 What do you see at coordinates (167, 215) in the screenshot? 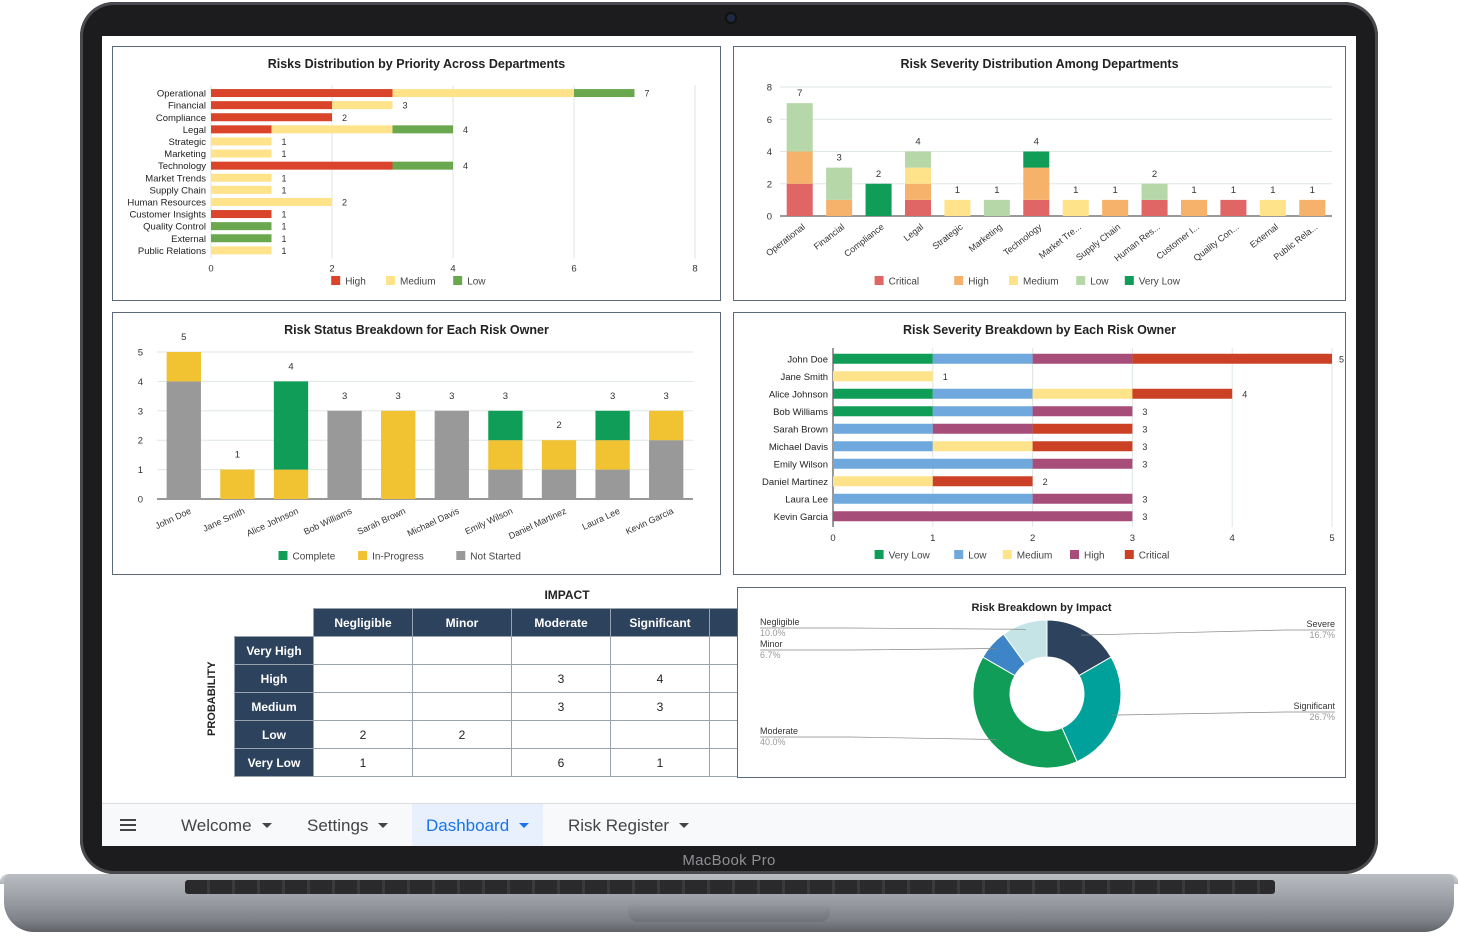
I see `y-tick-label: Customer Insights` at bounding box center [167, 215].